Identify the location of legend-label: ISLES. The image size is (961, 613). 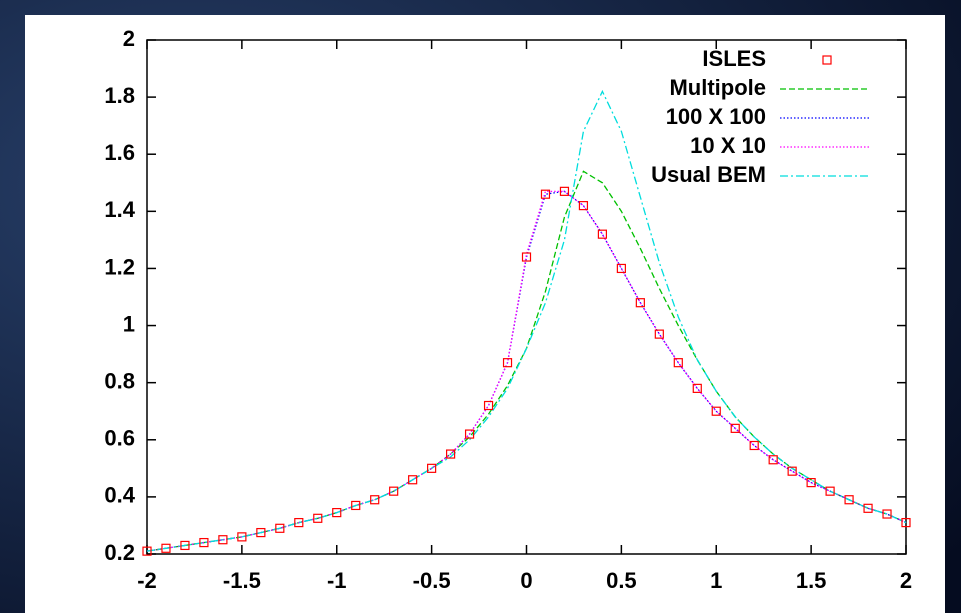
(734, 58).